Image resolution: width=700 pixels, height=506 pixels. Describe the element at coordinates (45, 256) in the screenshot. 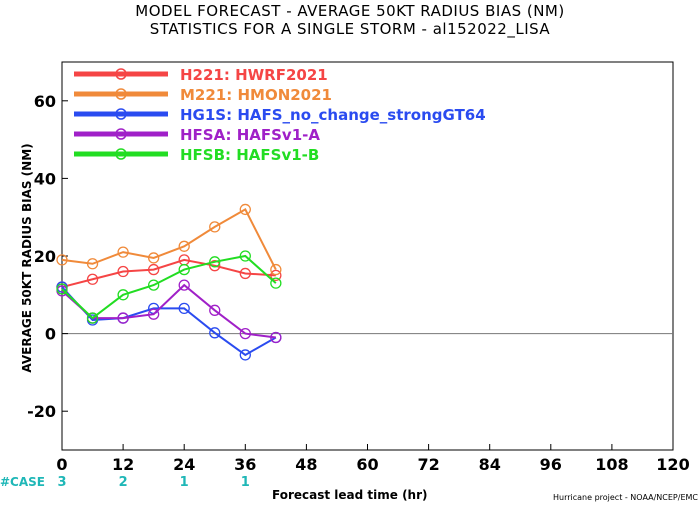

I see `y-tick-label: 20` at that location.